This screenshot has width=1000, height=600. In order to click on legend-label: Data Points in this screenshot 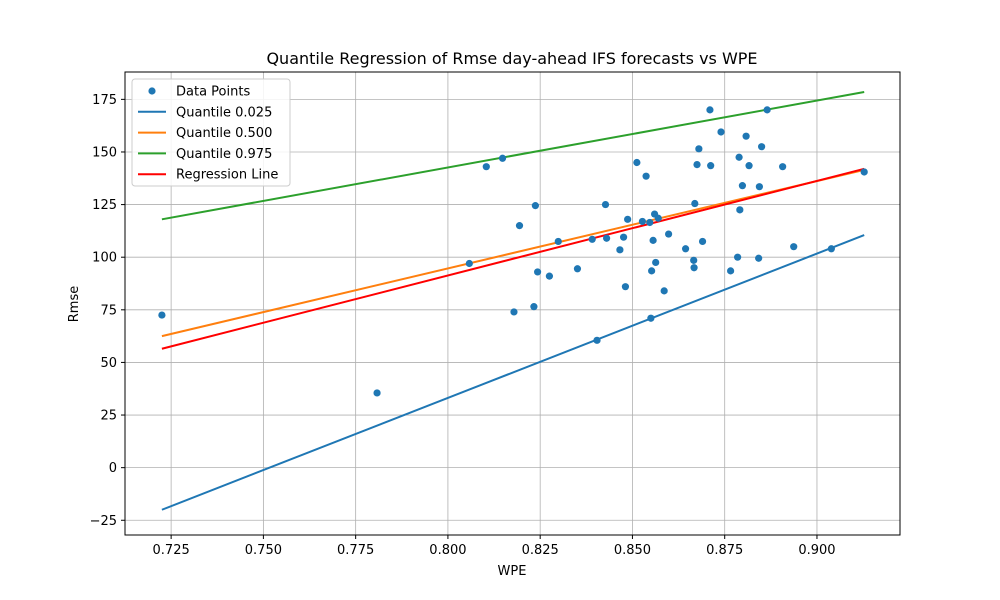, I will do `click(213, 92)`.